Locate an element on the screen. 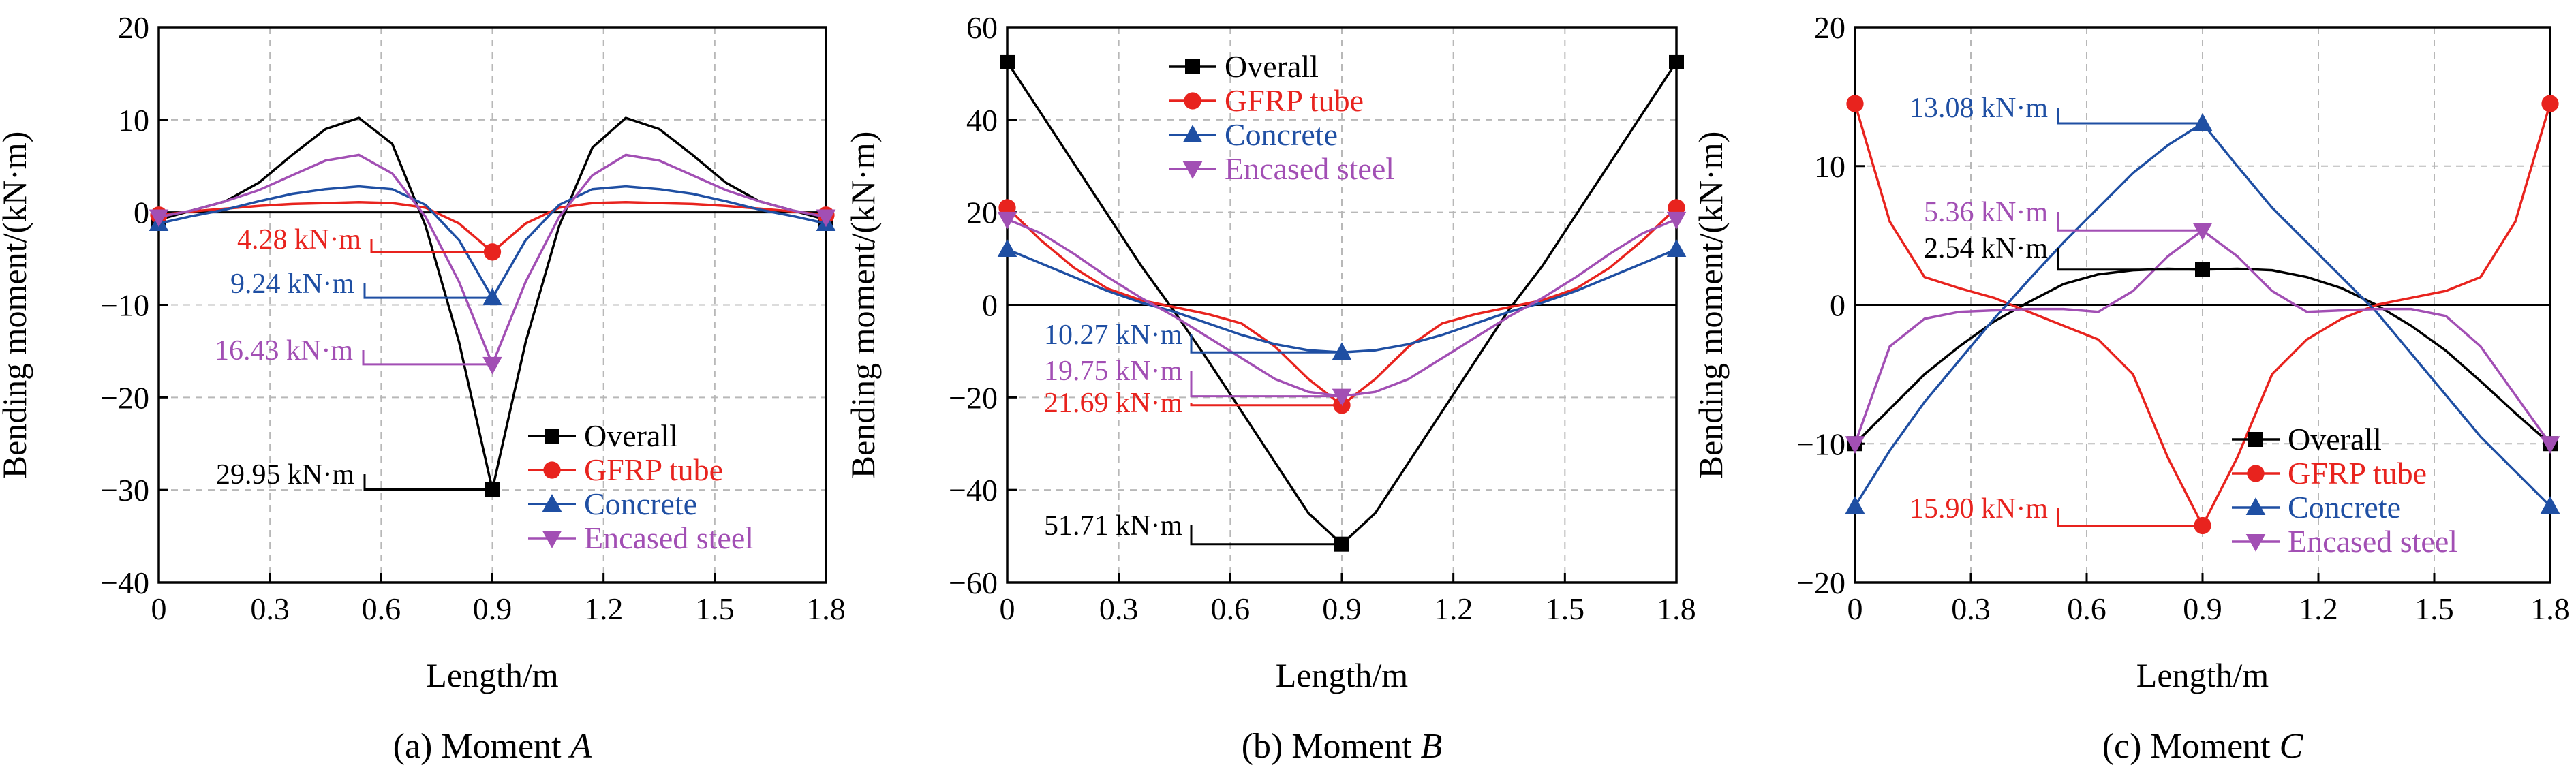 Image resolution: width=2576 pixels, height=778 pixels. x-axis-title: Length/m is located at coordinates (2202, 675).